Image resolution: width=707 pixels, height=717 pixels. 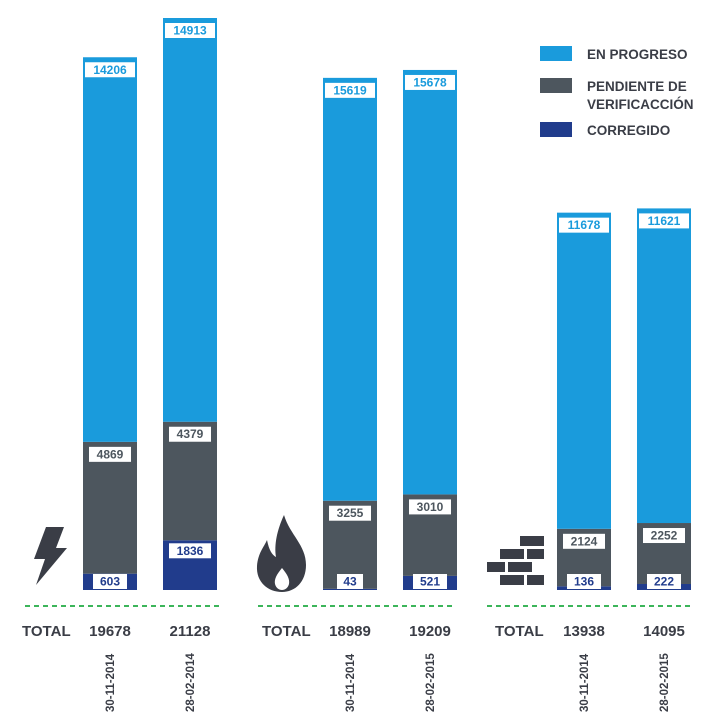 I want to click on value-label: 11621, so click(x=664, y=221).